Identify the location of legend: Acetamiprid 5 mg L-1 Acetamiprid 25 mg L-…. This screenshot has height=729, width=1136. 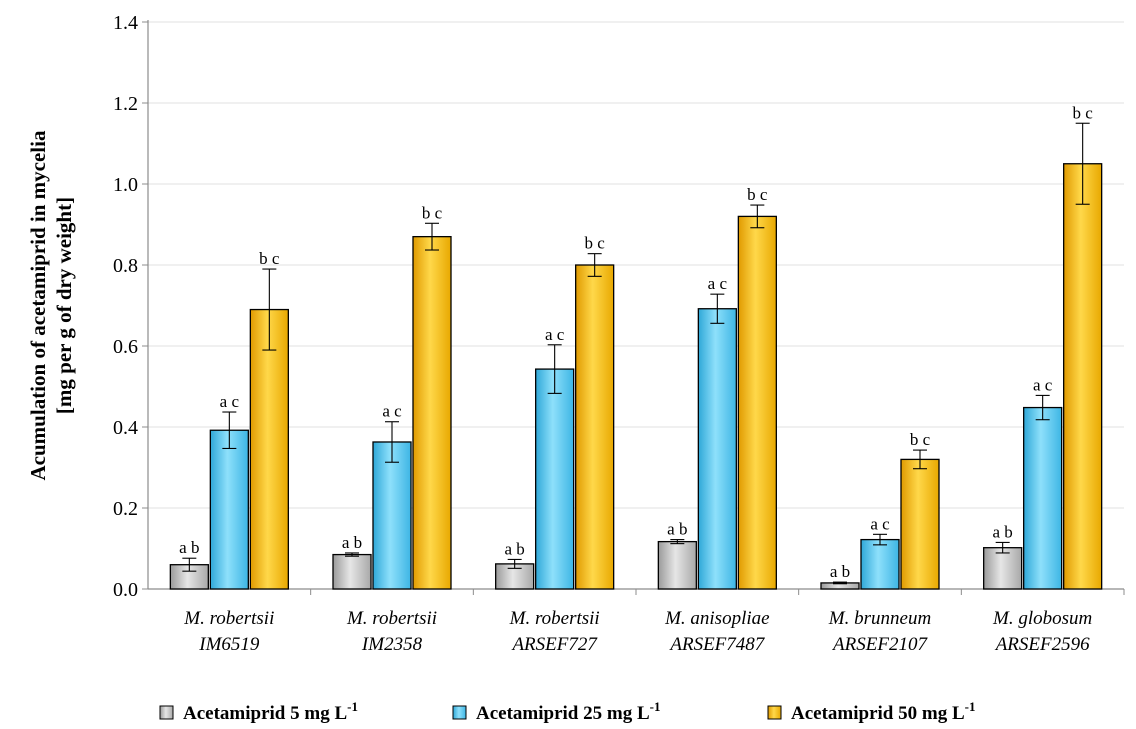
(567, 711).